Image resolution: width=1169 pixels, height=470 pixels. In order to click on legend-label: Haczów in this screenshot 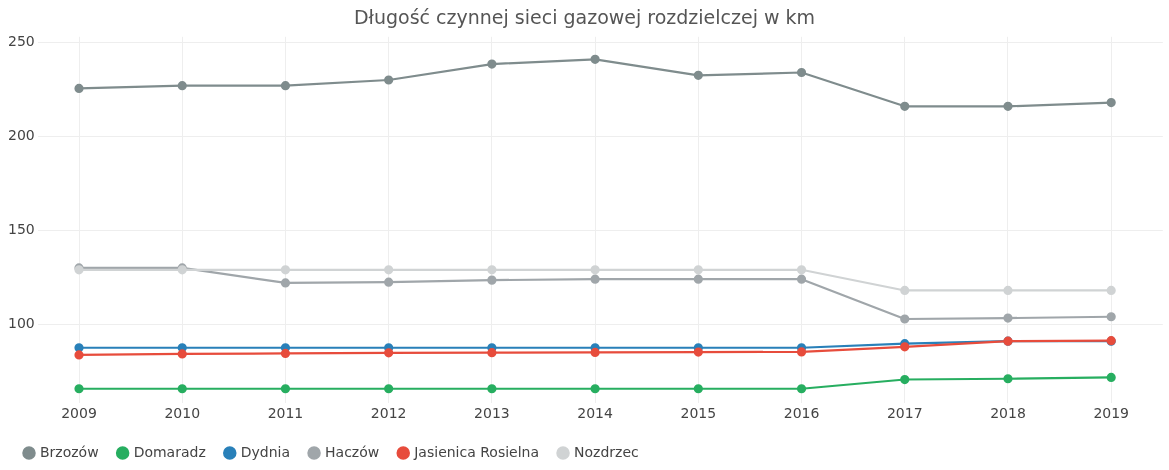, I will do `click(352, 451)`.